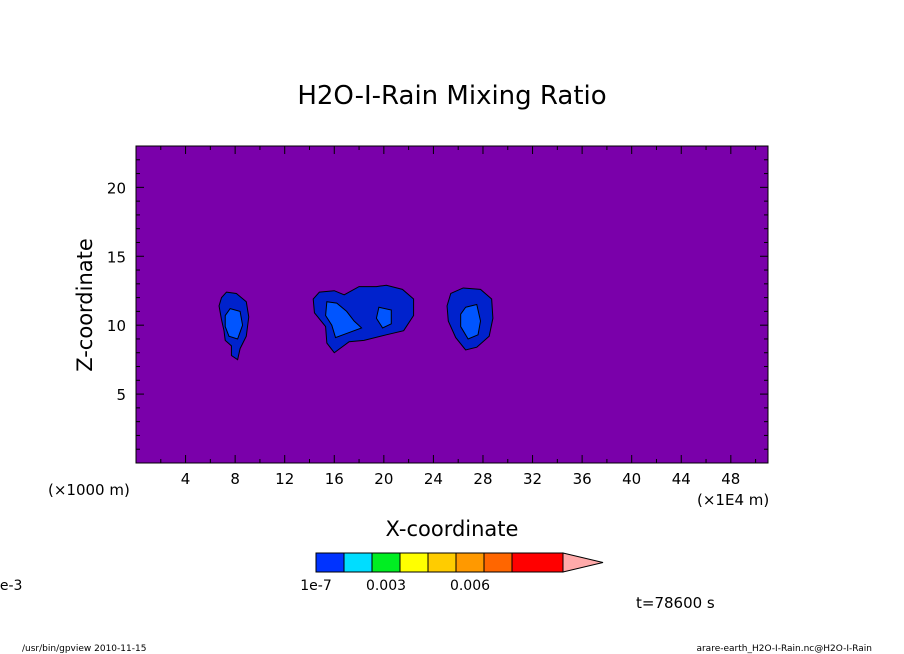 This screenshot has width=904, height=654. I want to click on x-tick-label: 4, so click(186, 479).